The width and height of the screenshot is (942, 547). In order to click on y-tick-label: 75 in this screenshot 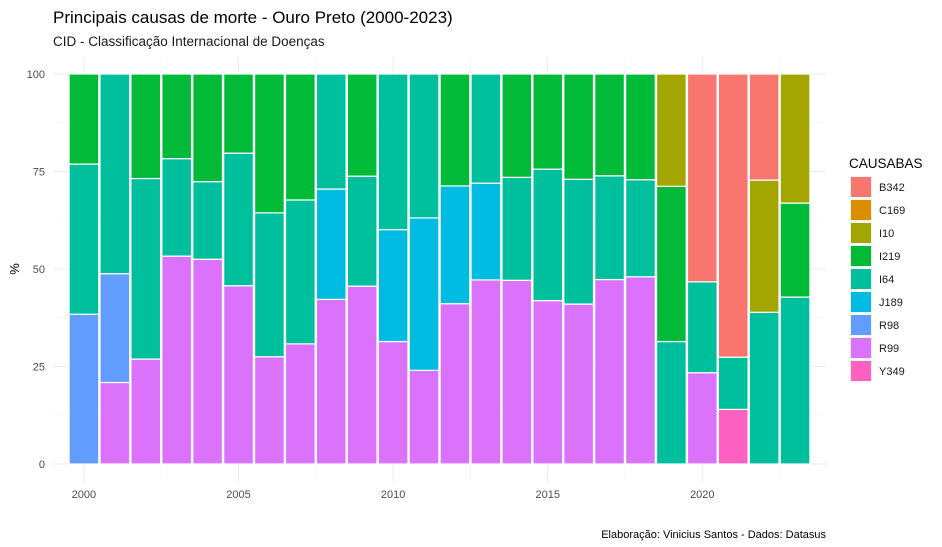, I will do `click(39, 173)`.